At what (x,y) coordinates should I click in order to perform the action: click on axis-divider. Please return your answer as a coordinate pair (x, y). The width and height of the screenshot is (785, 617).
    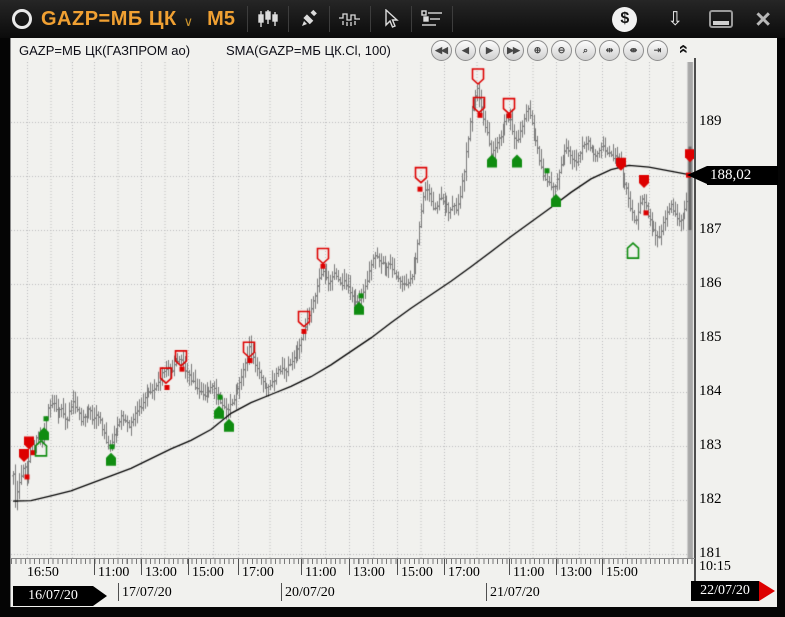
    Looking at the image, I should click on (695, 322).